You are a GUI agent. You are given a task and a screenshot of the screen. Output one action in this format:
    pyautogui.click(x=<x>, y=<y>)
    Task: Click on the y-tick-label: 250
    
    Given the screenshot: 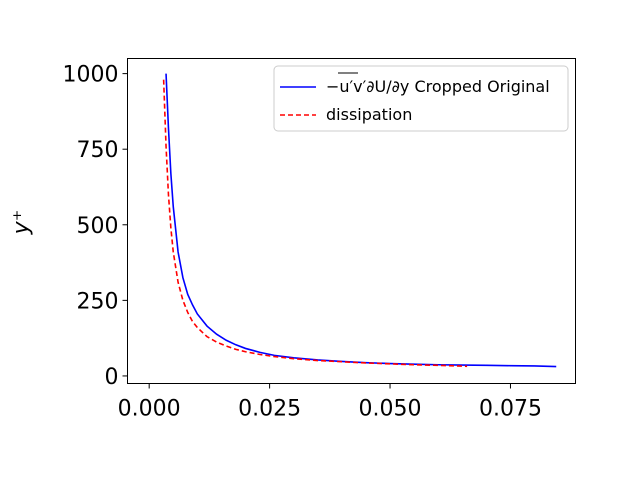 What is the action you would take?
    pyautogui.click(x=98, y=301)
    